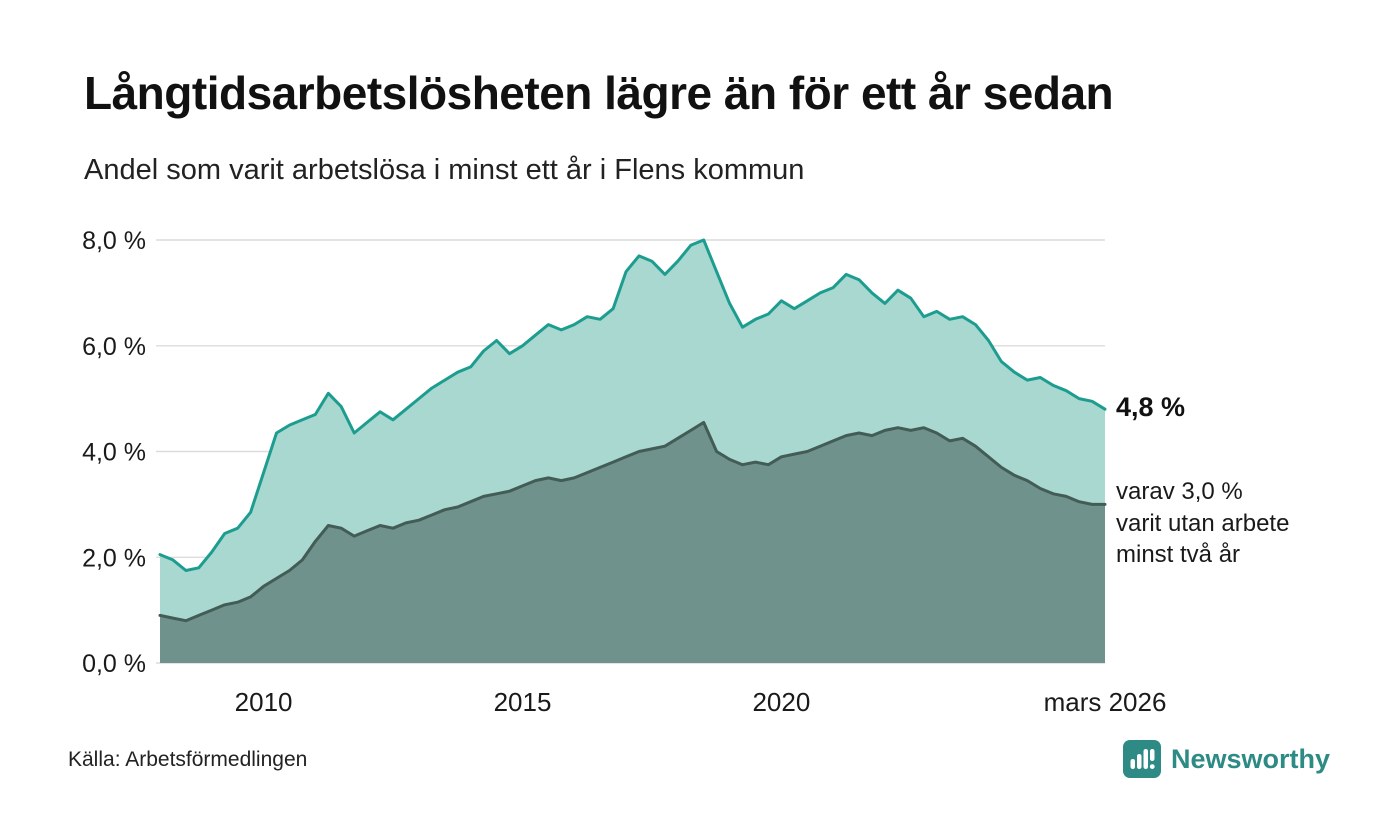  Describe the element at coordinates (188, 759) in the screenshot. I see `source-attribution: Källa: Arbetsförmedlingen` at that location.